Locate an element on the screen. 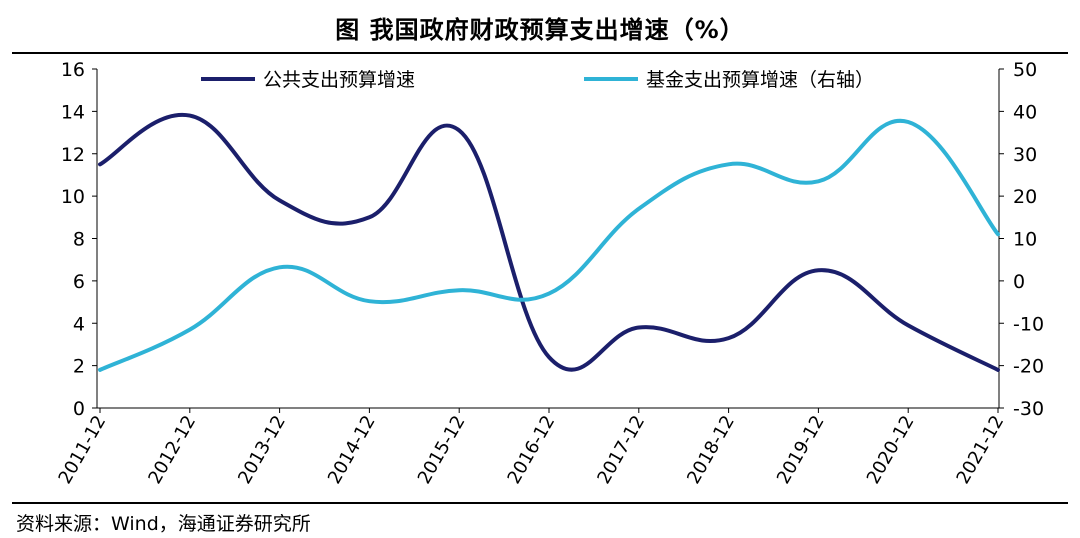 This screenshot has height=538, width=1080. x-tick-label: 2021-12 is located at coordinates (981, 450).